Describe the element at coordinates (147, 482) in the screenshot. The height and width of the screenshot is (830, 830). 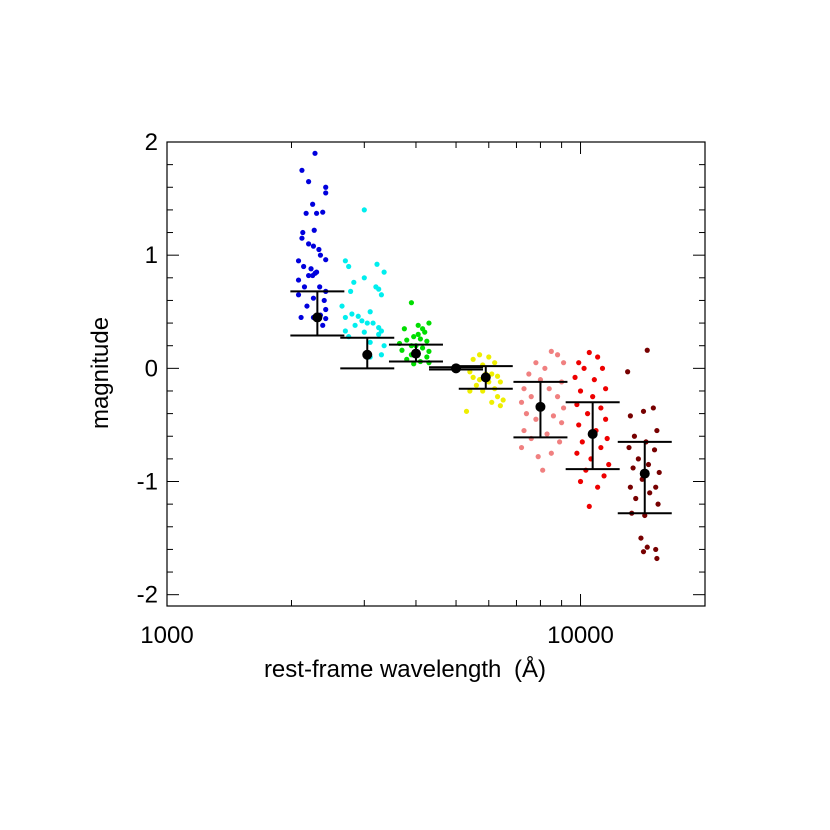
I see `y-tick-label: -1` at that location.